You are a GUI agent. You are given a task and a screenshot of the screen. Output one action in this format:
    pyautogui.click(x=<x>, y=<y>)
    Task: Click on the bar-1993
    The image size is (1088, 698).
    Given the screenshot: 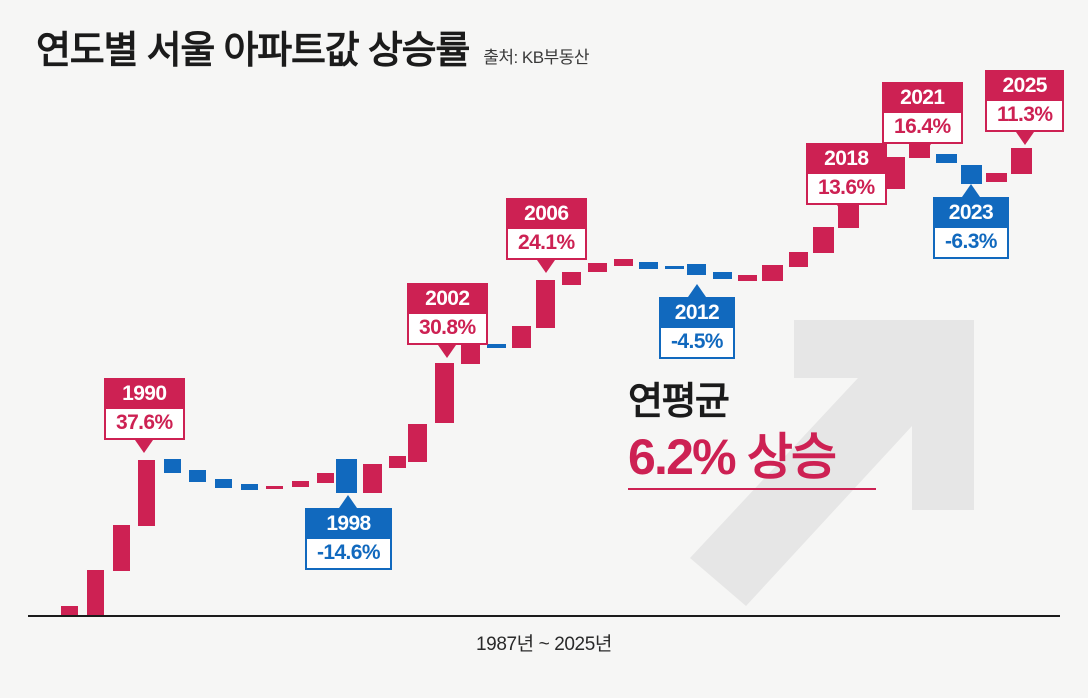 What is the action you would take?
    pyautogui.click(x=223, y=483)
    